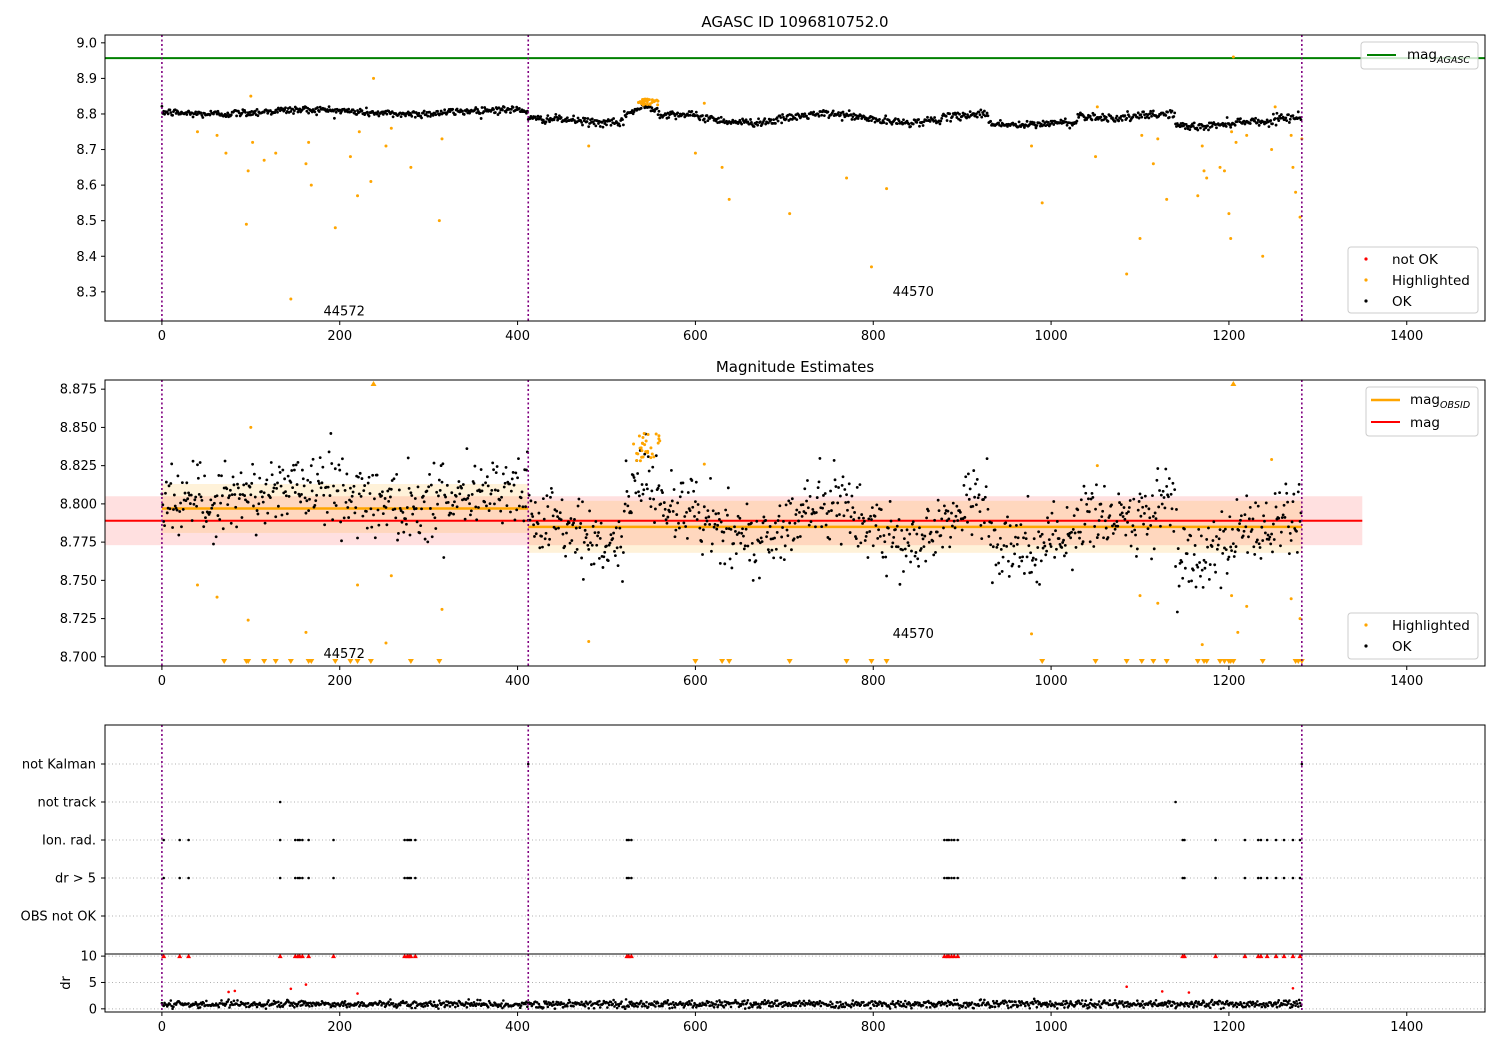 Image resolution: width=1500 pixels, height=1050 pixels. I want to click on x-tick-label: 400, so click(517, 681).